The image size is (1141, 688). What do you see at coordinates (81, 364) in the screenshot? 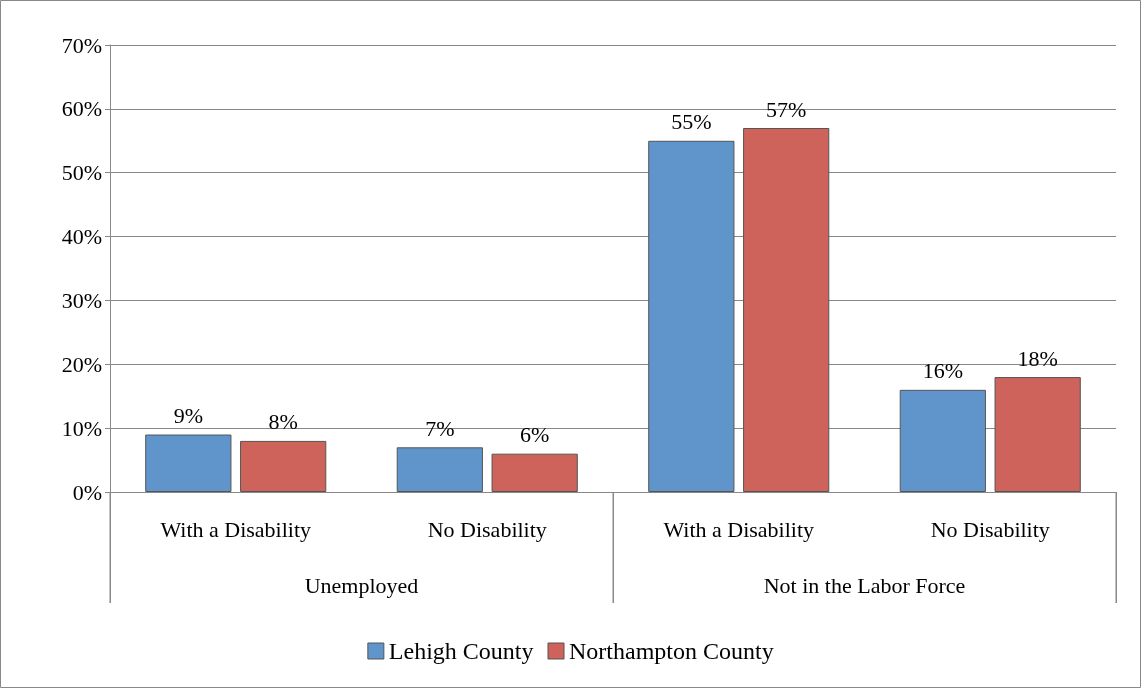
I see `y-tick-label: 20%` at bounding box center [81, 364].